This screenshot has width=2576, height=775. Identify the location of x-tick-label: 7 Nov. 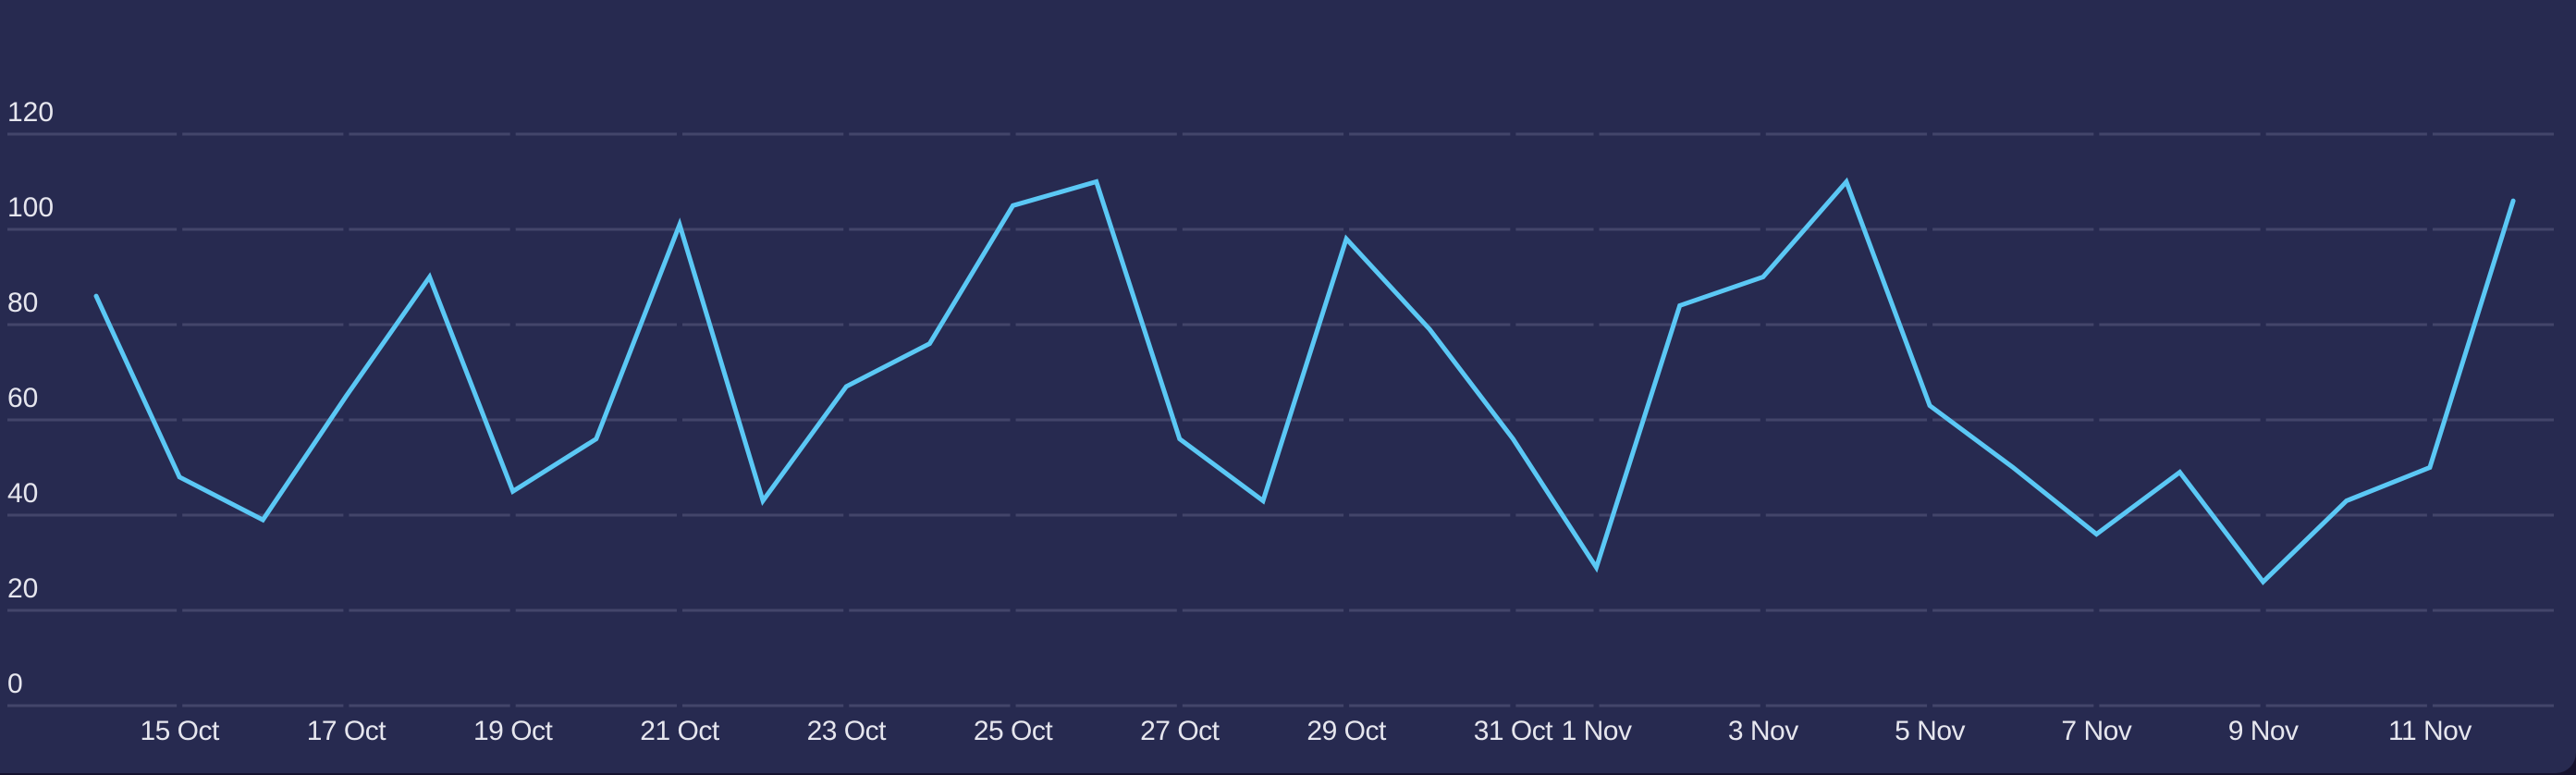
(2096, 731).